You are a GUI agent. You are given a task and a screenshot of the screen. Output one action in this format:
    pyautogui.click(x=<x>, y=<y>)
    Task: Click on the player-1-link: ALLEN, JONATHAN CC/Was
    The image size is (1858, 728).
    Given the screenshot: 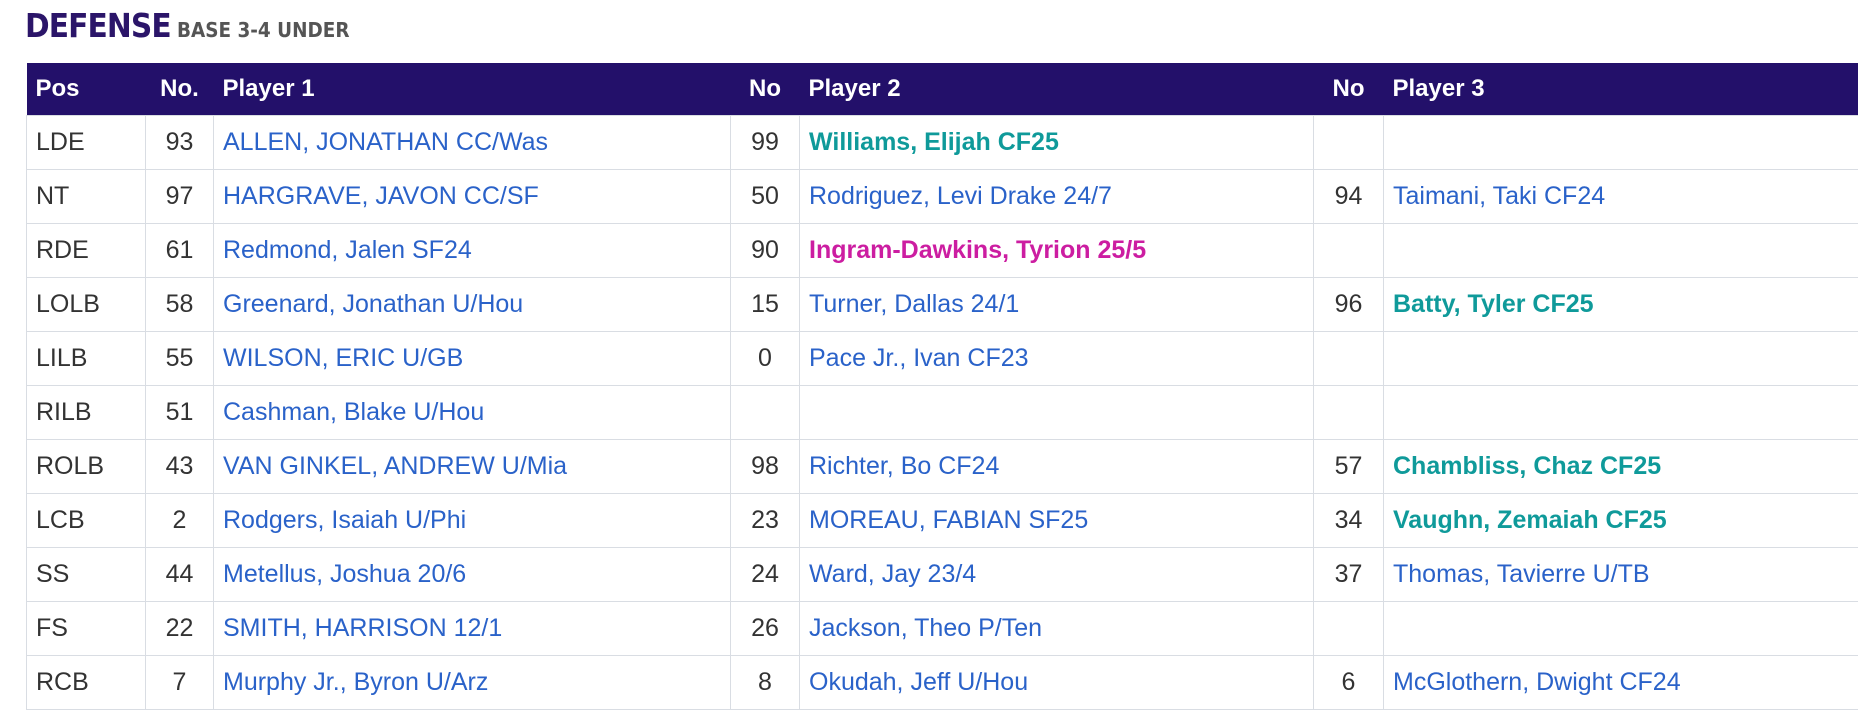 What is the action you would take?
    pyautogui.click(x=386, y=142)
    